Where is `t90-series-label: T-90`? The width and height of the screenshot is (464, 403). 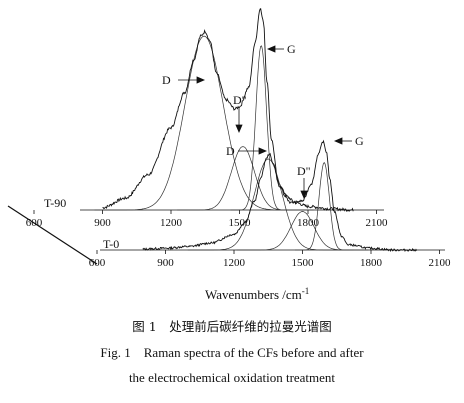
t90-series-label: T-90 is located at coordinates (55, 203).